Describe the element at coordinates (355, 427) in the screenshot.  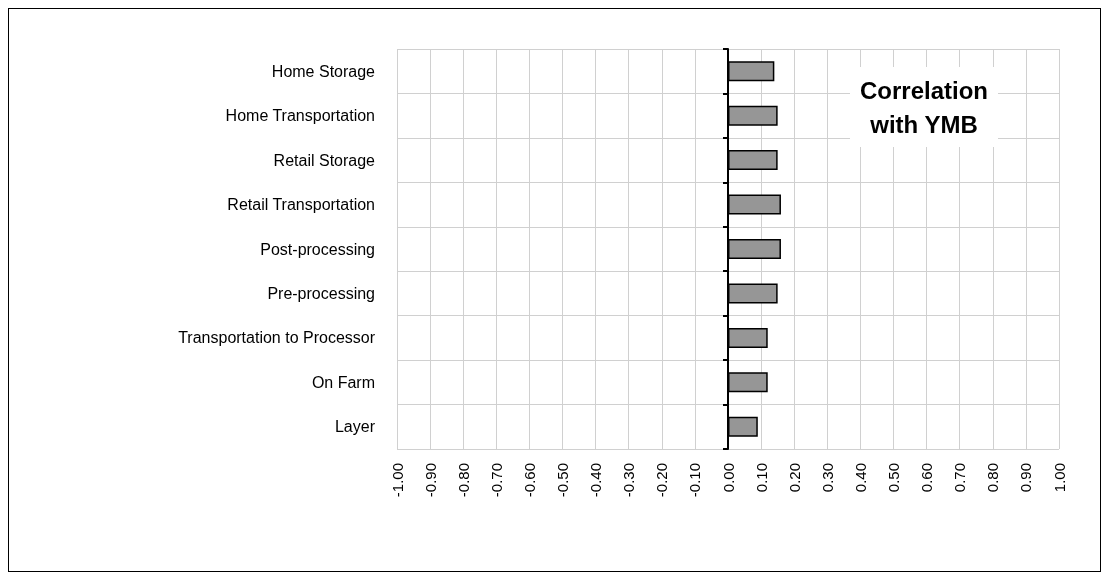
I see `y-tick-label: Layer` at that location.